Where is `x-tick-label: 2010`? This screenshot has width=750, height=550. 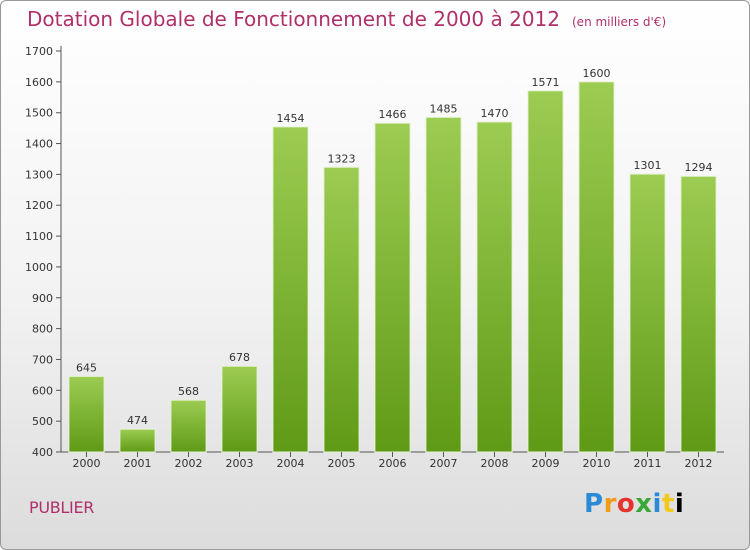
x-tick-label: 2010 is located at coordinates (597, 463).